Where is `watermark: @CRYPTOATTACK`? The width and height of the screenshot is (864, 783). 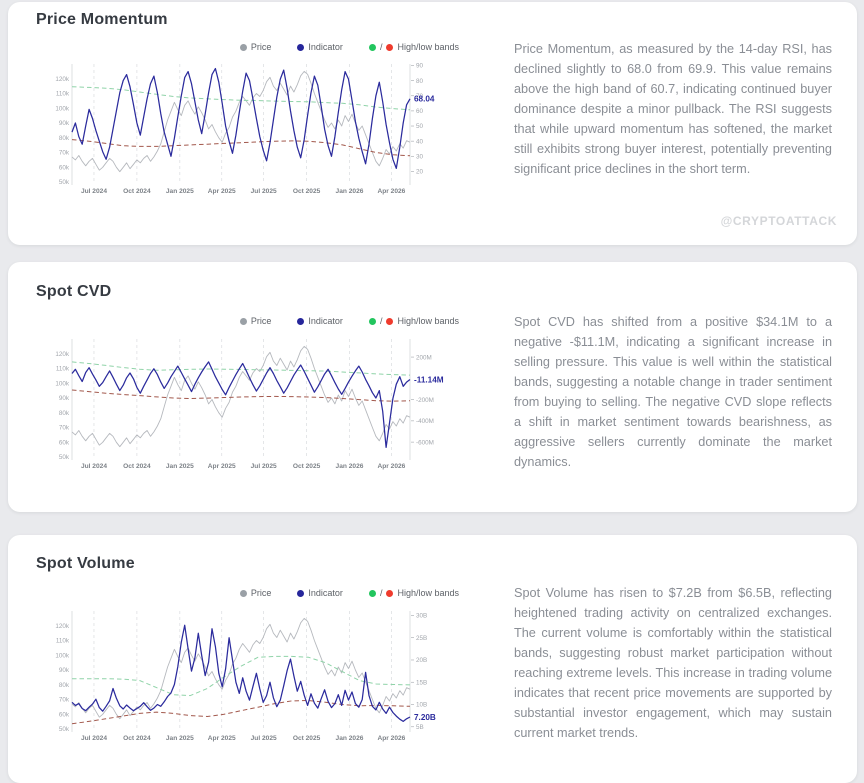
watermark: @CRYPTOATTACK is located at coordinates (778, 221).